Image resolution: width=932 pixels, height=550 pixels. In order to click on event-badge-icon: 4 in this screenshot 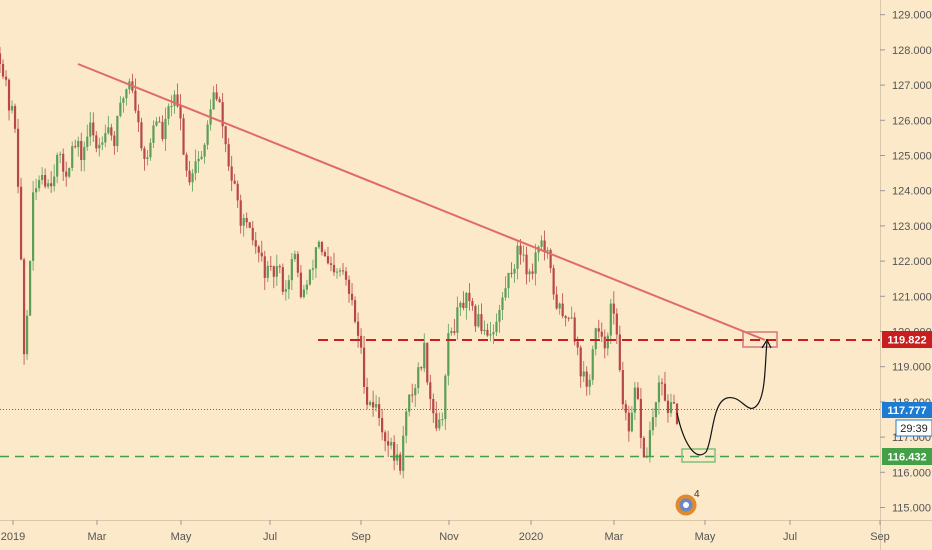, I will do `click(688, 502)`.